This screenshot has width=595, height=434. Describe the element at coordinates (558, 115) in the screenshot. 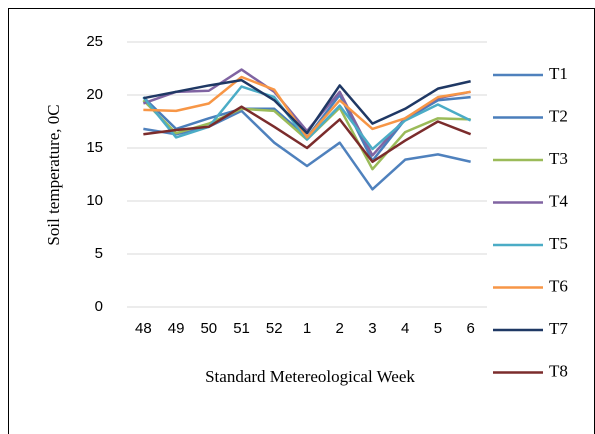

I see `legend-label: T2` at that location.